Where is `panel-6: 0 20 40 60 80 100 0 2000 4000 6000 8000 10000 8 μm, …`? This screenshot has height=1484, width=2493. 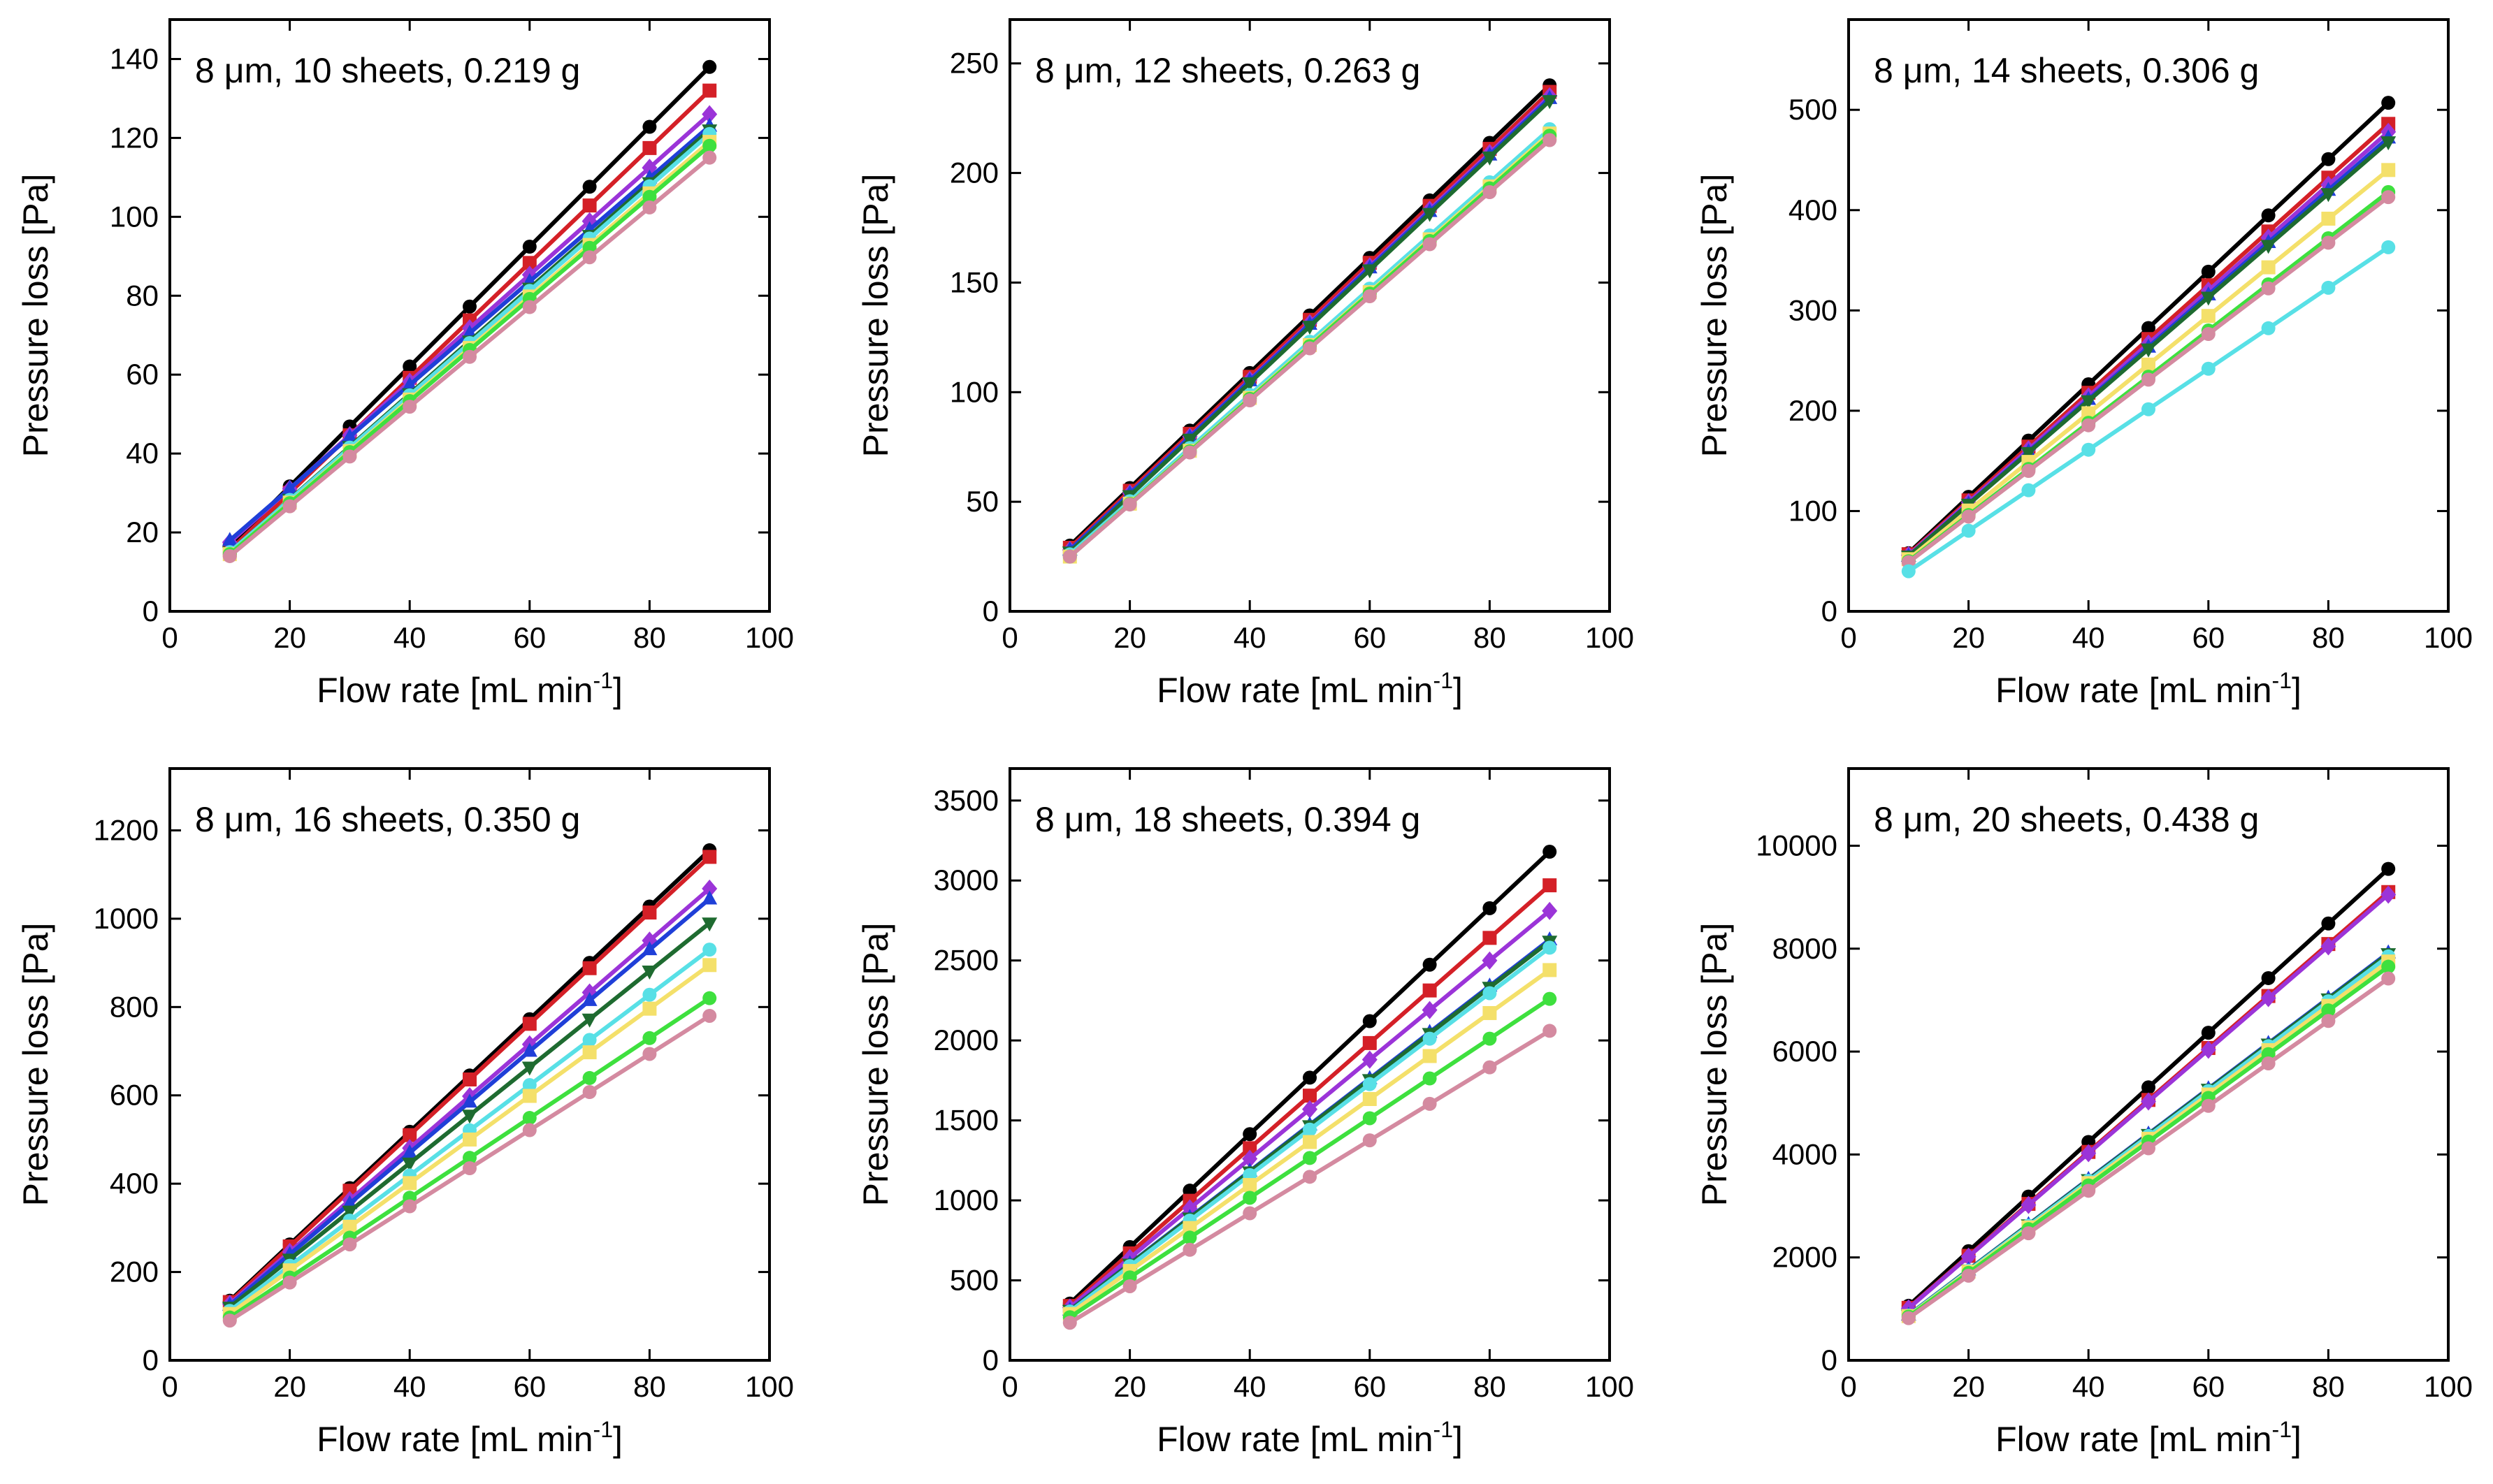
panel-6: 0 20 40 60 80 100 0 2000 4000 6000 8000 10000 8 μm, … is located at coordinates (2084, 1113).